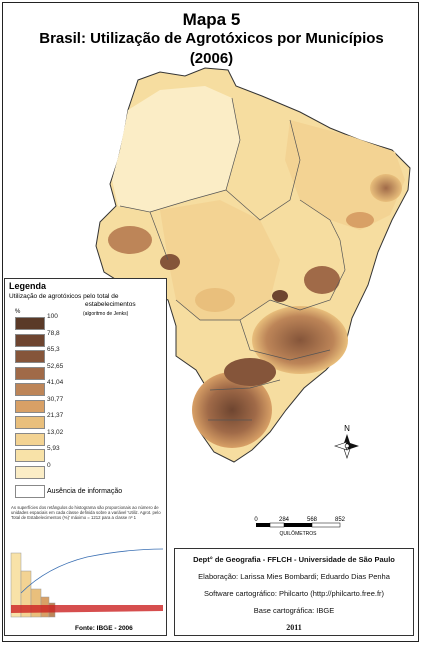 This screenshot has height=646, width=423. Describe the element at coordinates (55, 382) in the screenshot. I see `legend-class-value: 41,04` at that location.